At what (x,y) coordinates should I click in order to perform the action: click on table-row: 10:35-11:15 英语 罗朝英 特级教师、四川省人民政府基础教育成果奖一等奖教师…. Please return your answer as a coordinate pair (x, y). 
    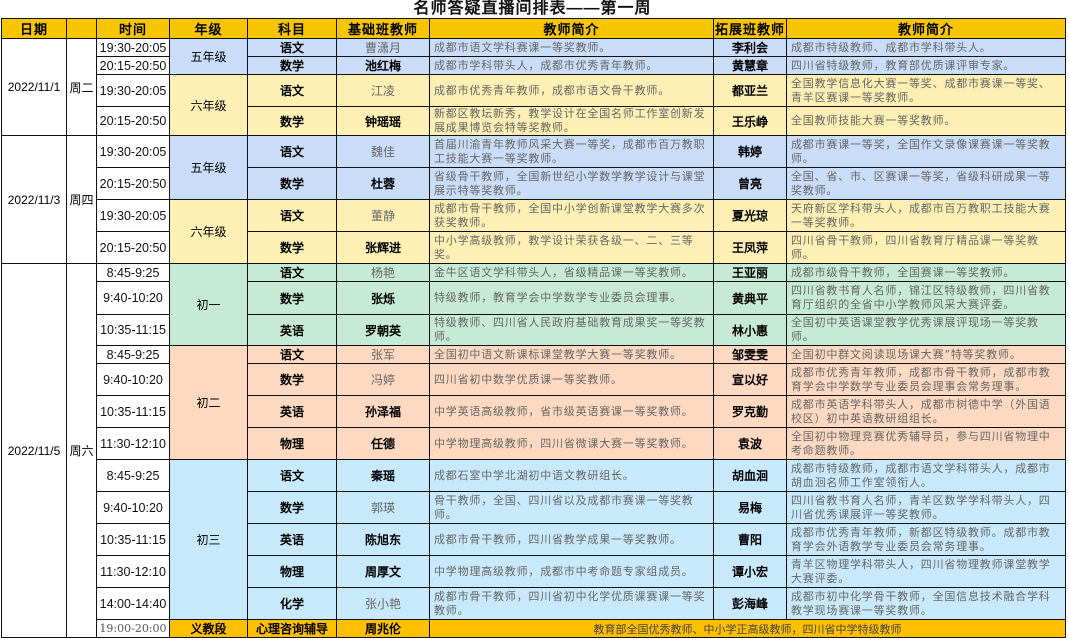
    Looking at the image, I should click on (534, 330).